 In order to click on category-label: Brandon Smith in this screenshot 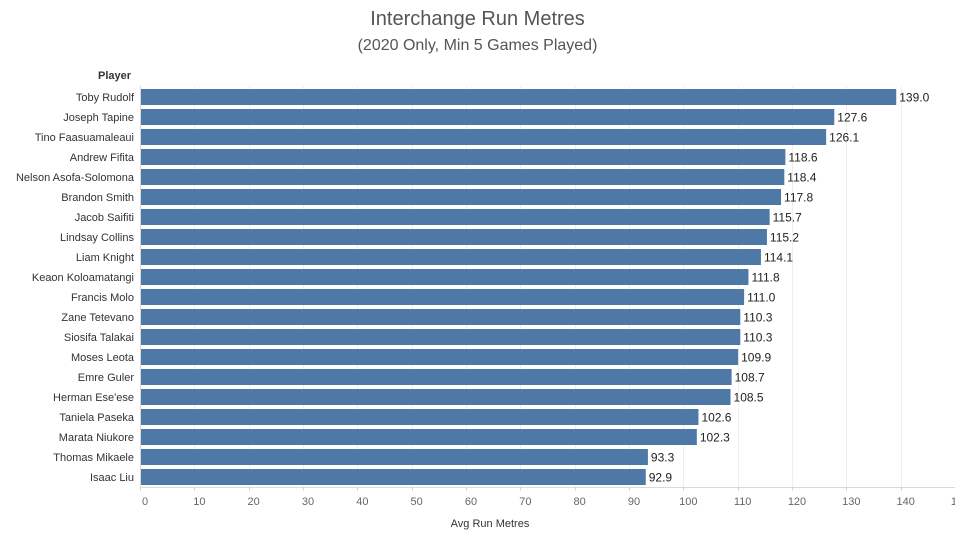, I will do `click(97, 198)`.